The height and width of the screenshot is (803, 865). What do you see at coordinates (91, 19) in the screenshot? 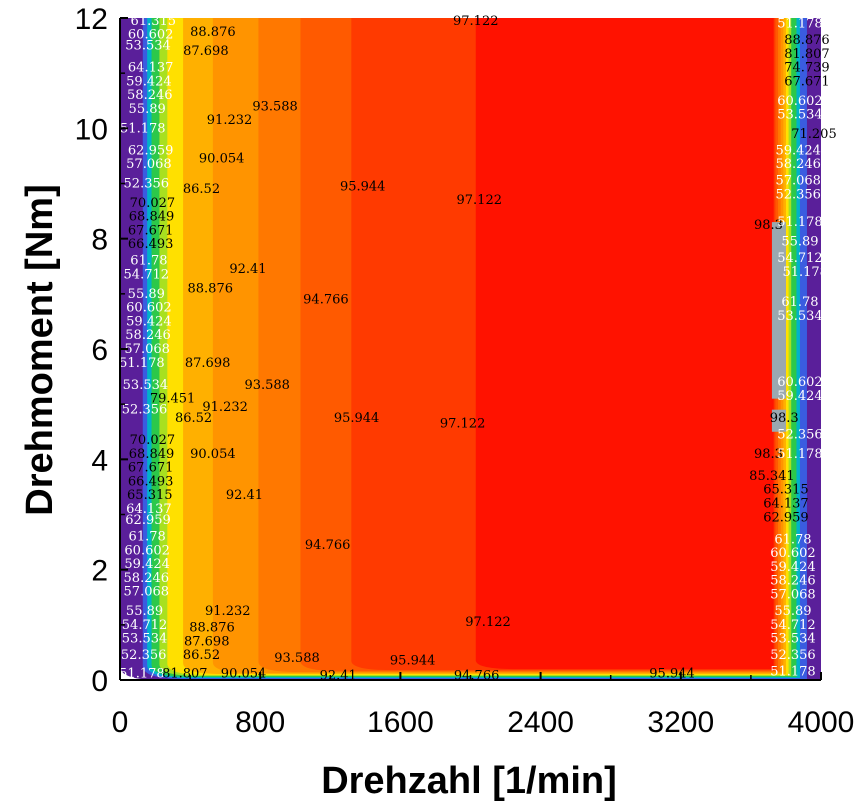
I see `y-tick-label: 12` at bounding box center [91, 19].